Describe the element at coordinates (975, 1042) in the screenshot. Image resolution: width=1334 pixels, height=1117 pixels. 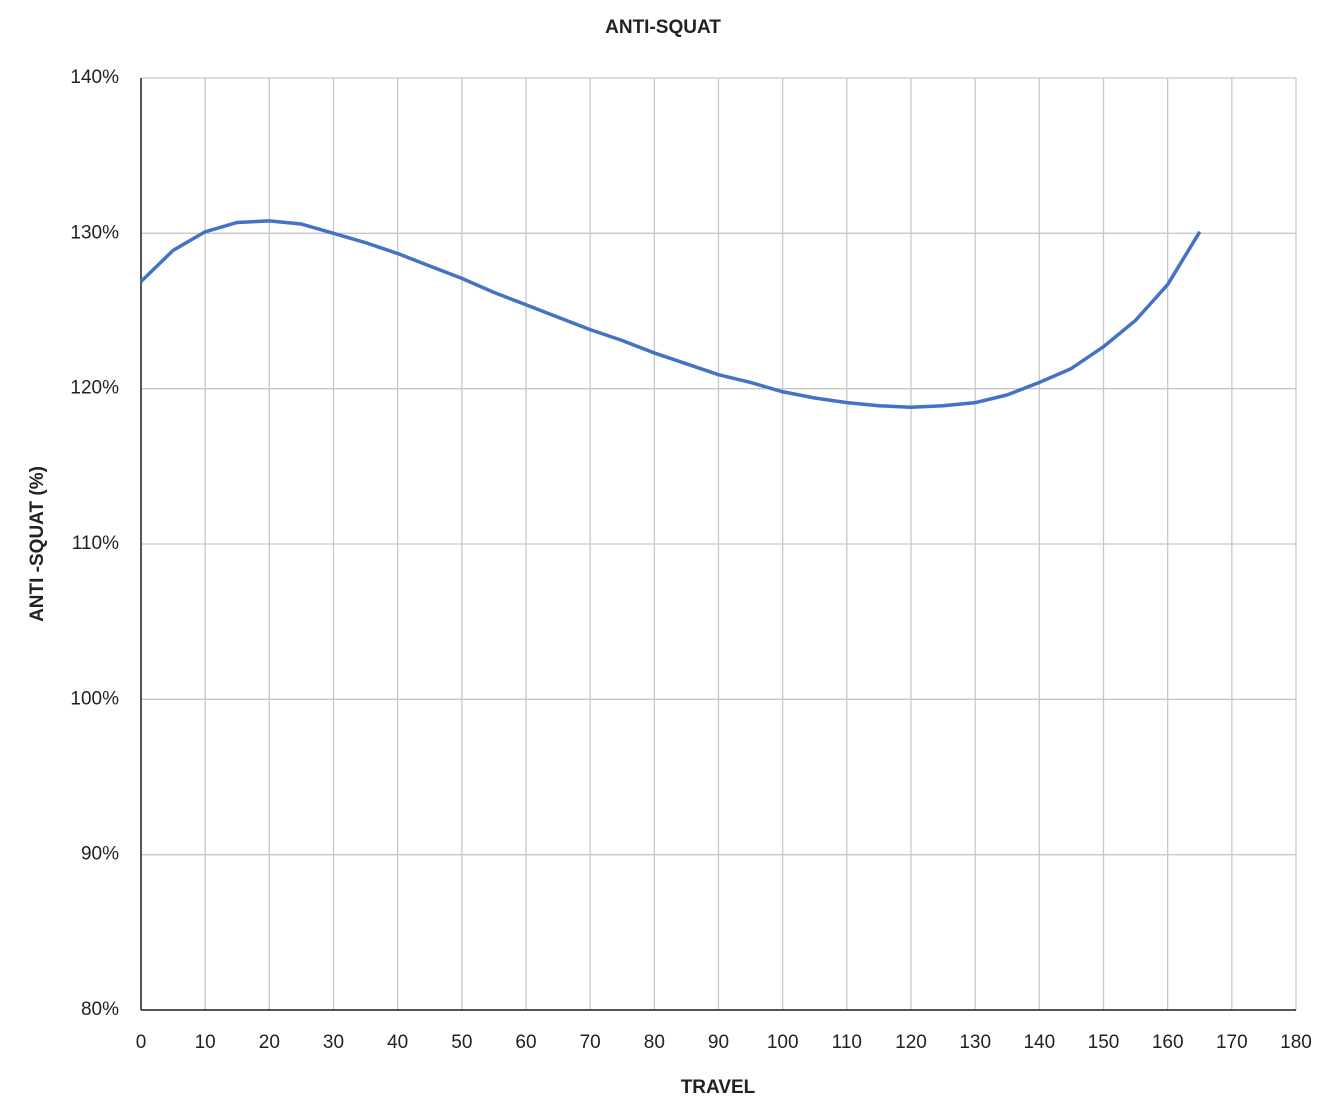
I see `x-tick-label: 130` at that location.